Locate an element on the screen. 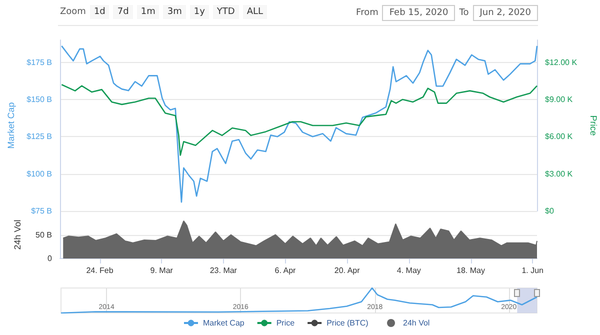 This screenshot has height=335, width=600. text: Jun 2, 2020 is located at coordinates (505, 13).